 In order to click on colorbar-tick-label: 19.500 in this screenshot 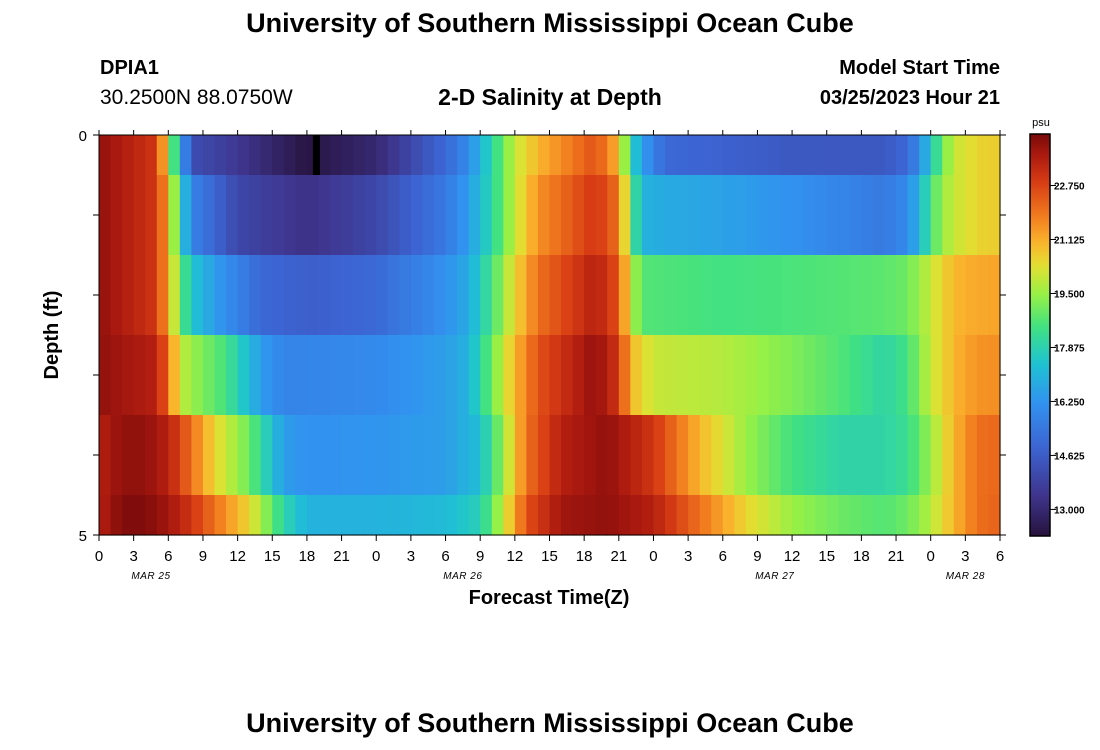, I will do `click(1069, 294)`.